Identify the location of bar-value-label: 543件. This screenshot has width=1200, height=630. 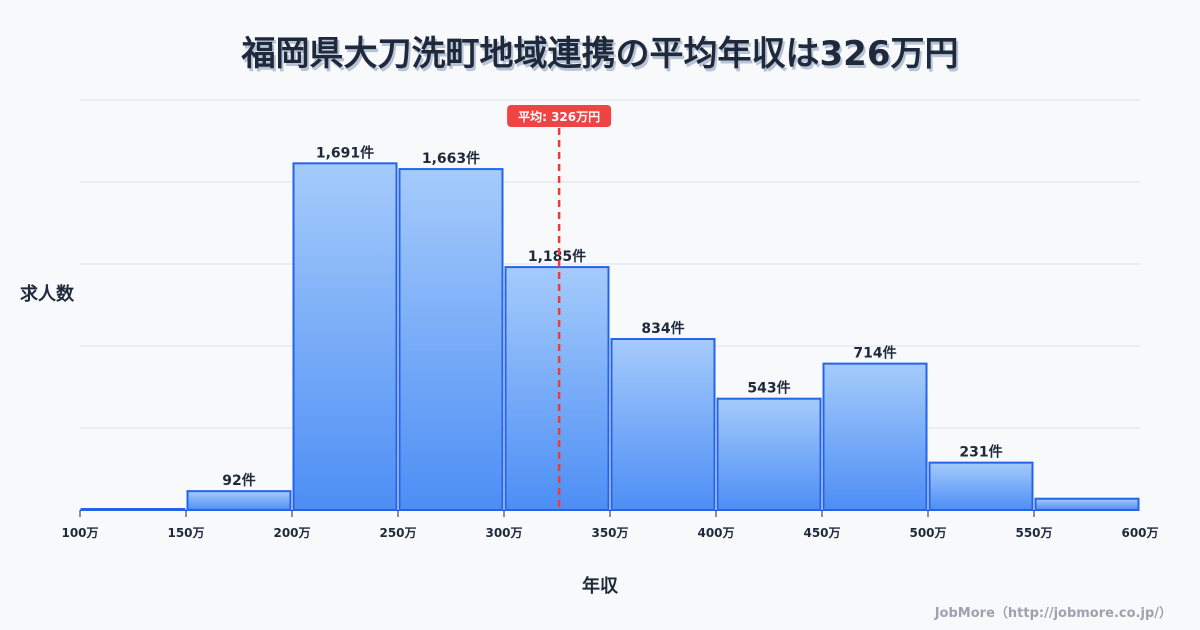
(768, 388).